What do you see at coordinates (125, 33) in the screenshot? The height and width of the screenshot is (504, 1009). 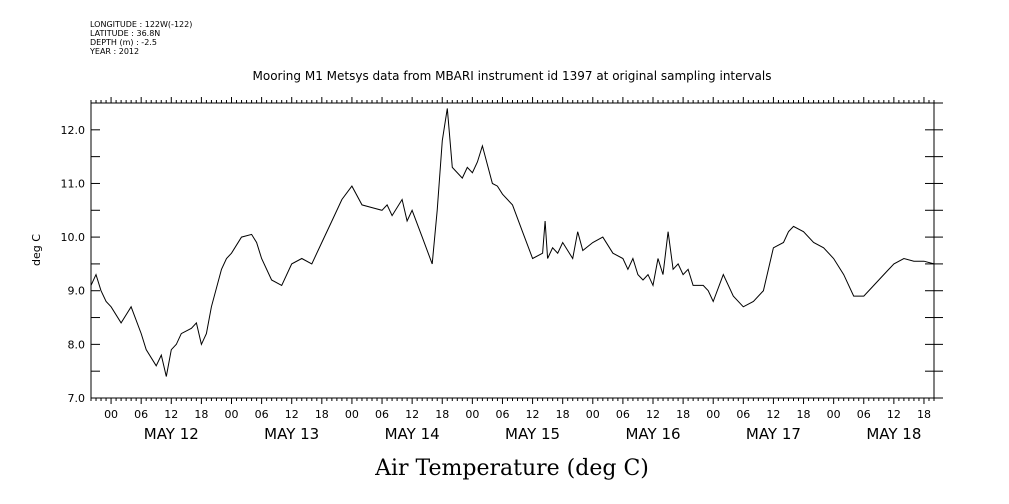 I see `latitude-line: LATITUDE : 36.8N` at bounding box center [125, 33].